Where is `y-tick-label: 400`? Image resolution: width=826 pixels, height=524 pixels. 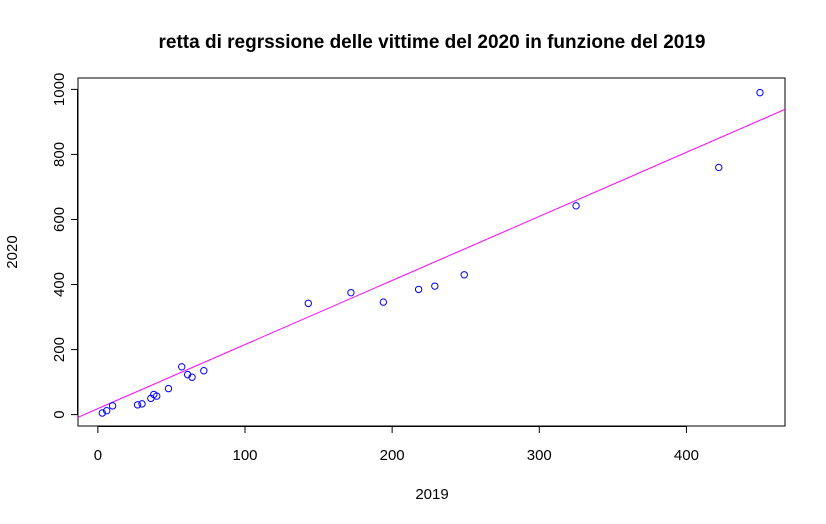 y-tick-label: 400 is located at coordinates (59, 284).